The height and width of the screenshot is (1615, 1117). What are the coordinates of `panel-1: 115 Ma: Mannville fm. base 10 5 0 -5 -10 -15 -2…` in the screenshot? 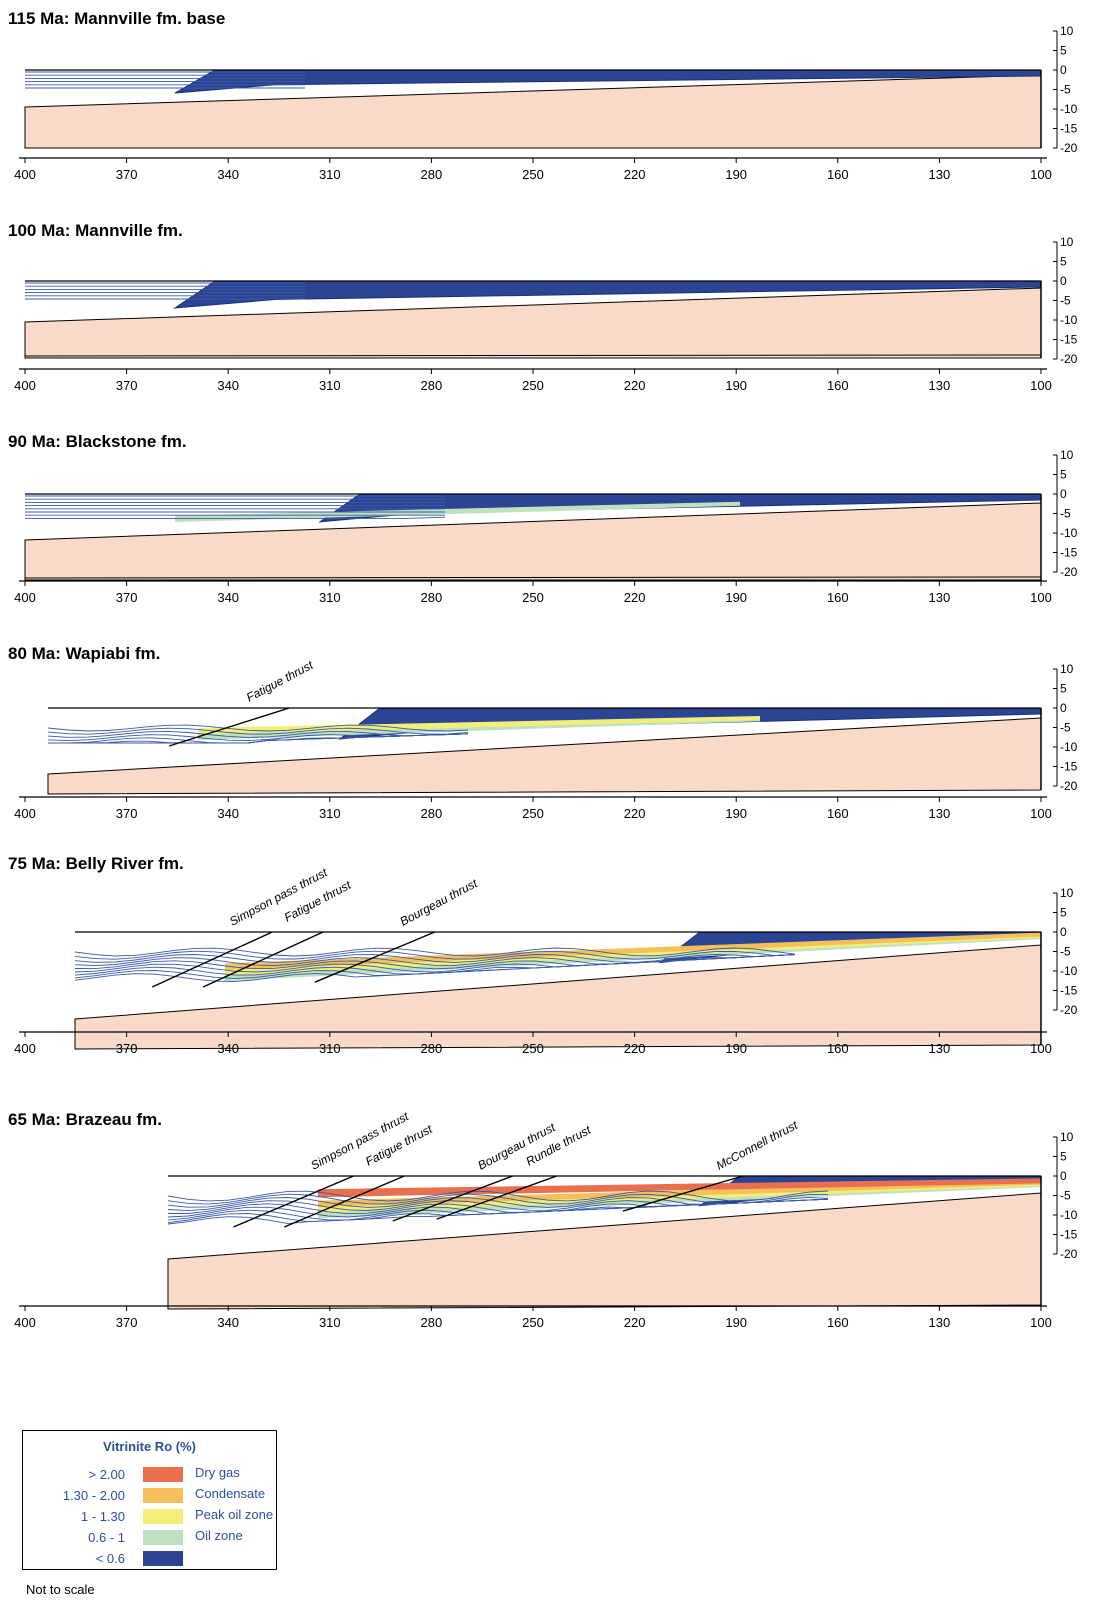 It's located at (543, 95).